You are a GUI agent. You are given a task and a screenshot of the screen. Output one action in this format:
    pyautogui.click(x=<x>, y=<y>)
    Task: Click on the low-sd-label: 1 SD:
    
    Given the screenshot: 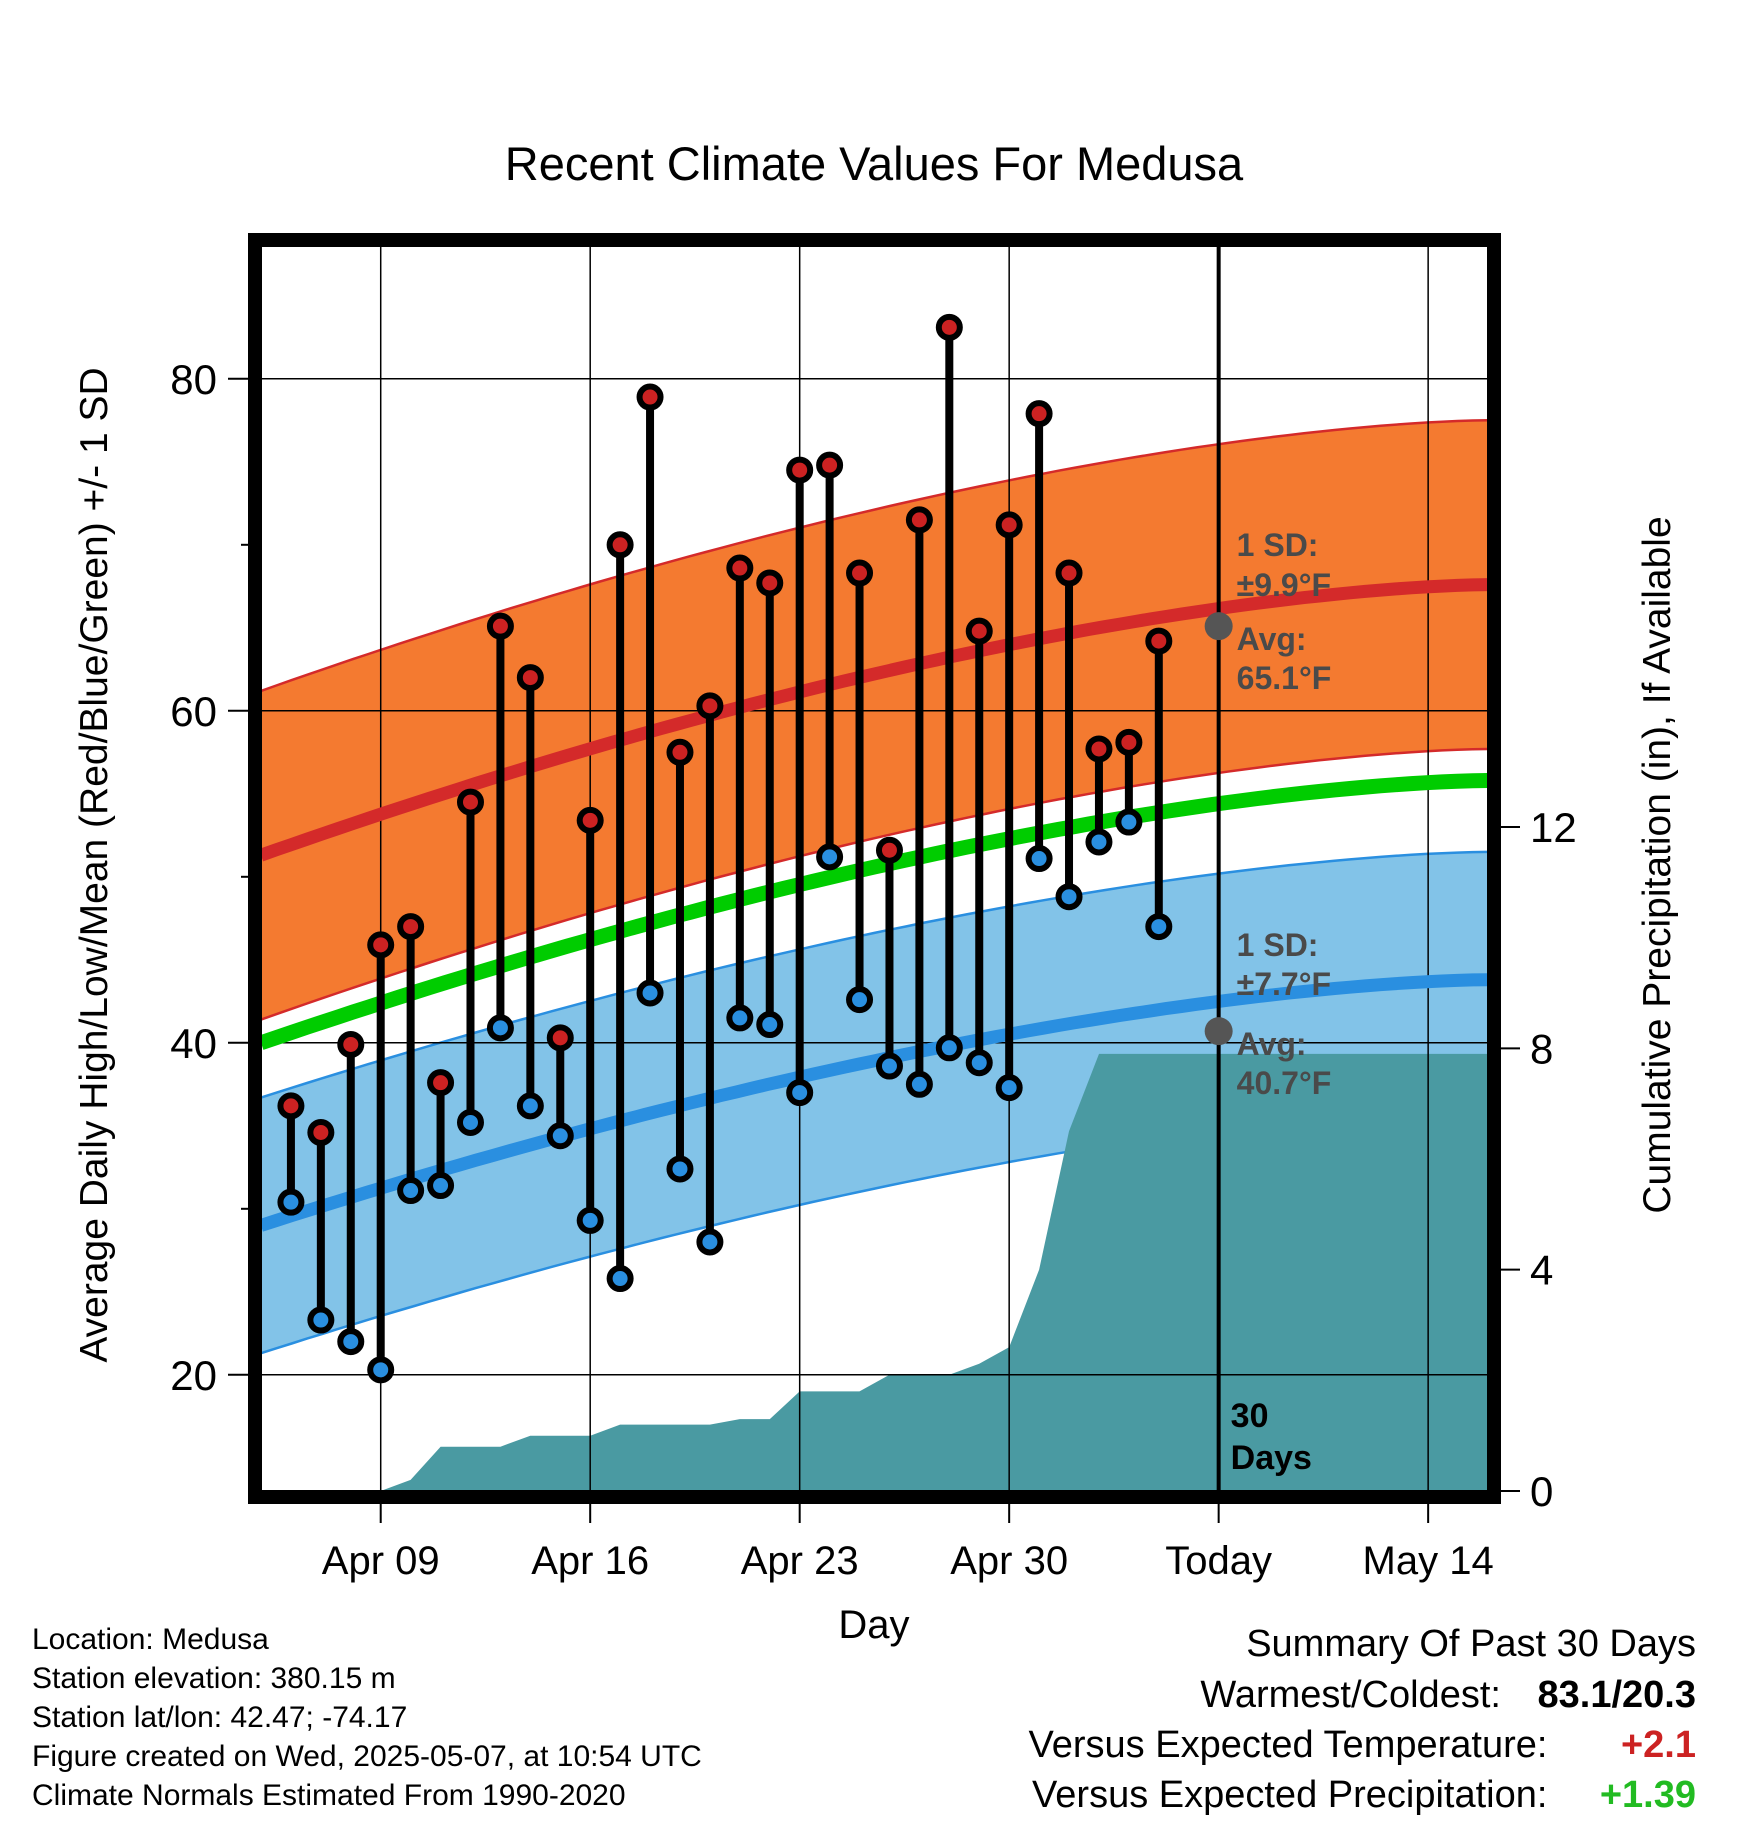 What is the action you would take?
    pyautogui.click(x=1278, y=945)
    